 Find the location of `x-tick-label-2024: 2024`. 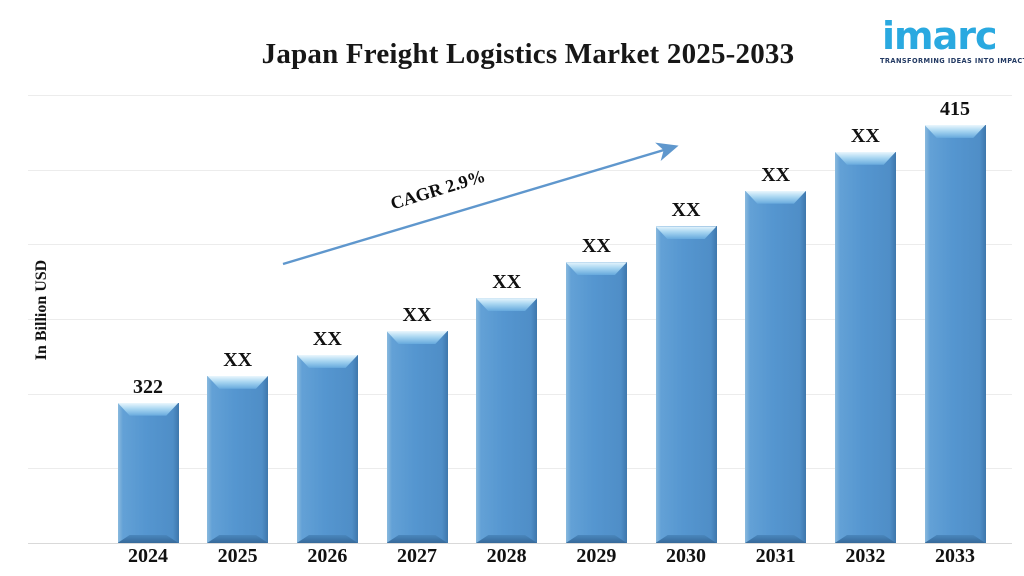

x-tick-label-2024: 2024 is located at coordinates (148, 556).